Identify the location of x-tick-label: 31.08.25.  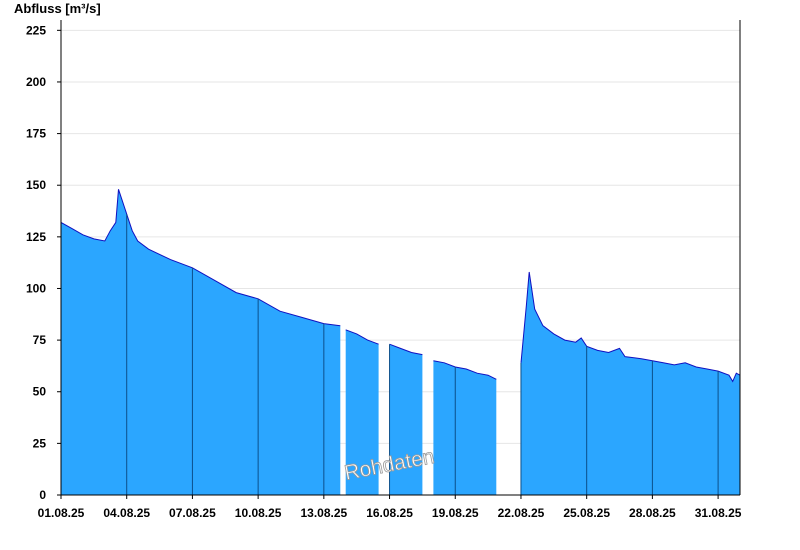
(718, 513).